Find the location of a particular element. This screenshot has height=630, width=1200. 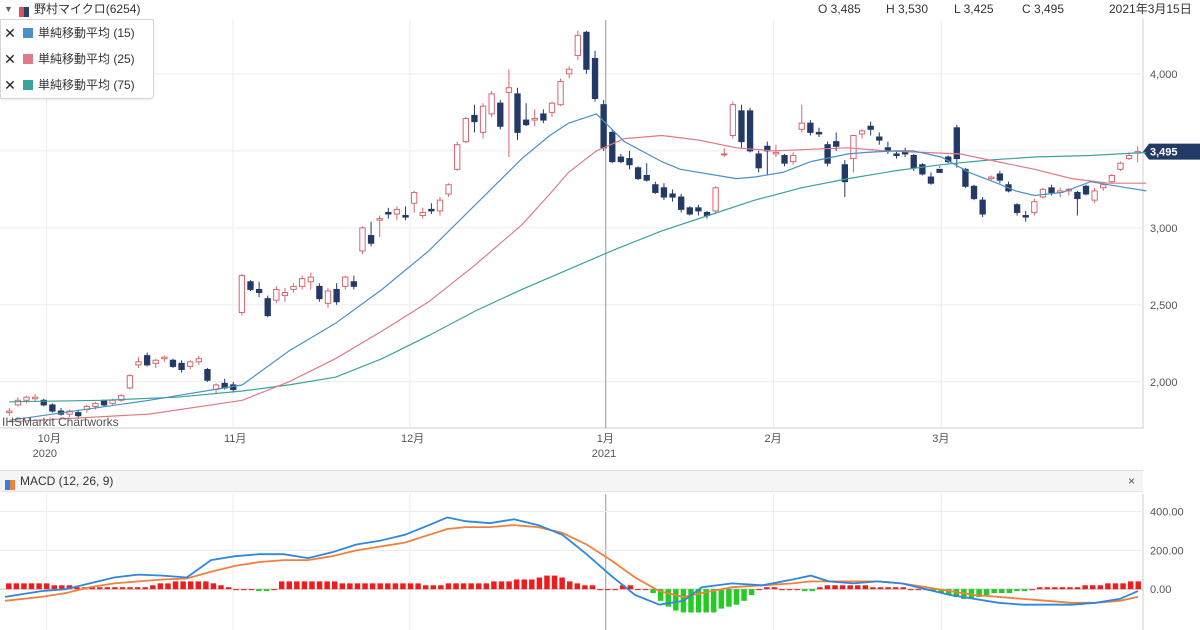

macd-signal-line is located at coordinates (571, 564).